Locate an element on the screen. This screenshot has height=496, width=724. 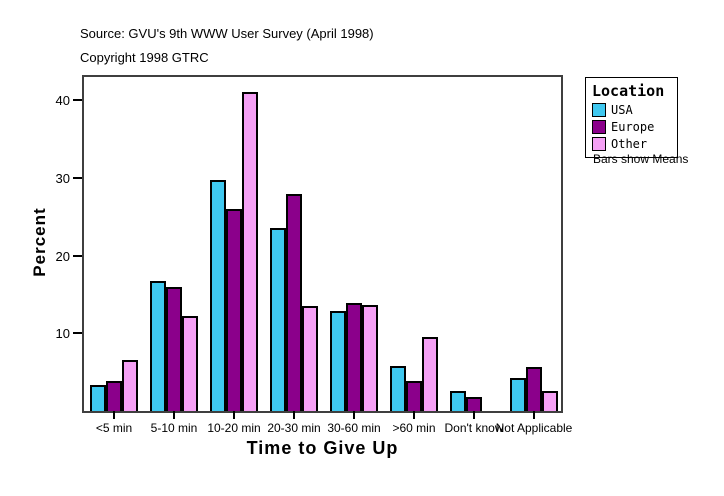
legend-note: Bars show Means is located at coordinates (641, 159).